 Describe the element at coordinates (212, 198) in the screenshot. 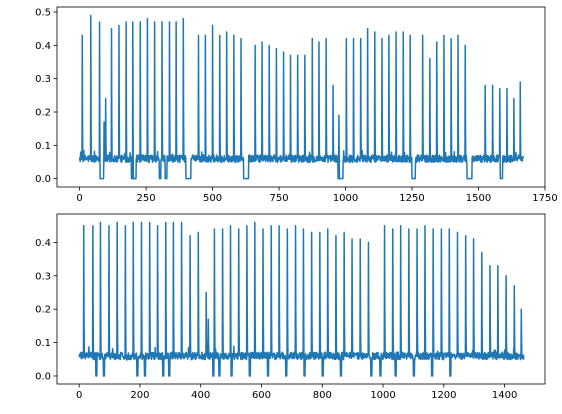

I see `x-tick-label: 500` at that location.